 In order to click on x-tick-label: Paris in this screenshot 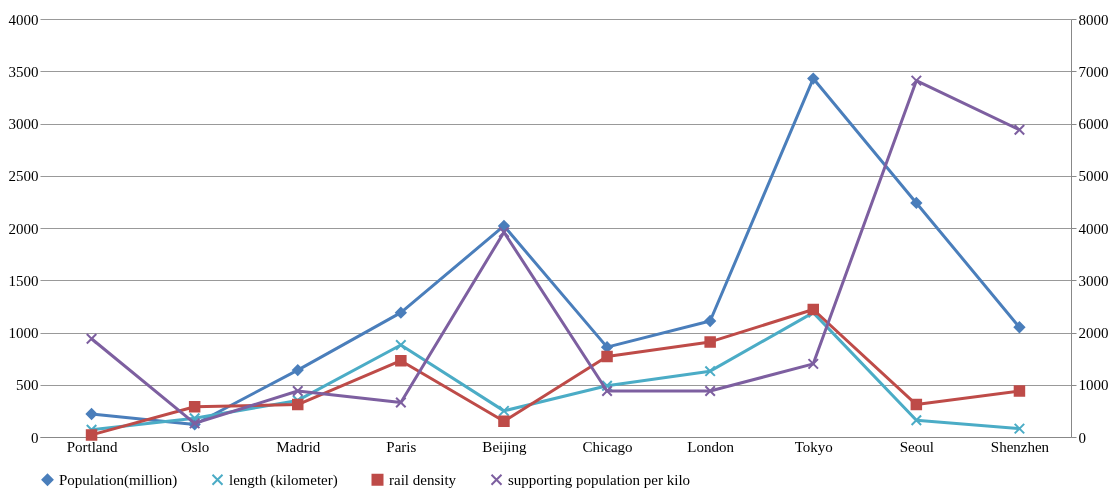, I will do `click(401, 446)`.